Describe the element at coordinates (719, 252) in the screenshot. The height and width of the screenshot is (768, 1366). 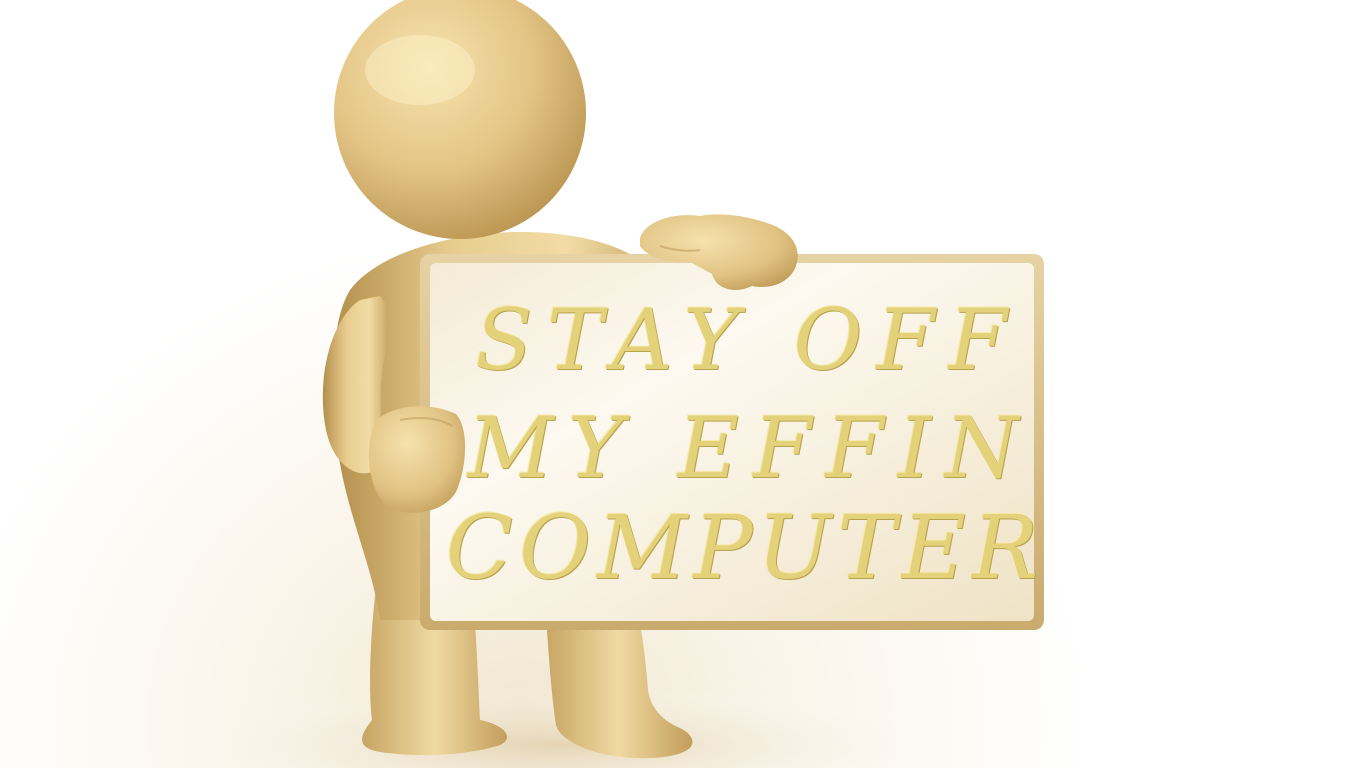
I see `top-hand` at that location.